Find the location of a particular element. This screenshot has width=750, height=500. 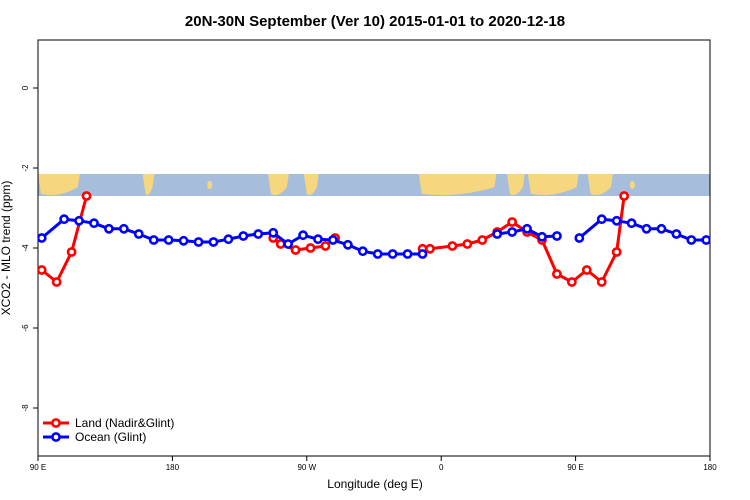

y-tick-label: -6 is located at coordinates (25, 328).